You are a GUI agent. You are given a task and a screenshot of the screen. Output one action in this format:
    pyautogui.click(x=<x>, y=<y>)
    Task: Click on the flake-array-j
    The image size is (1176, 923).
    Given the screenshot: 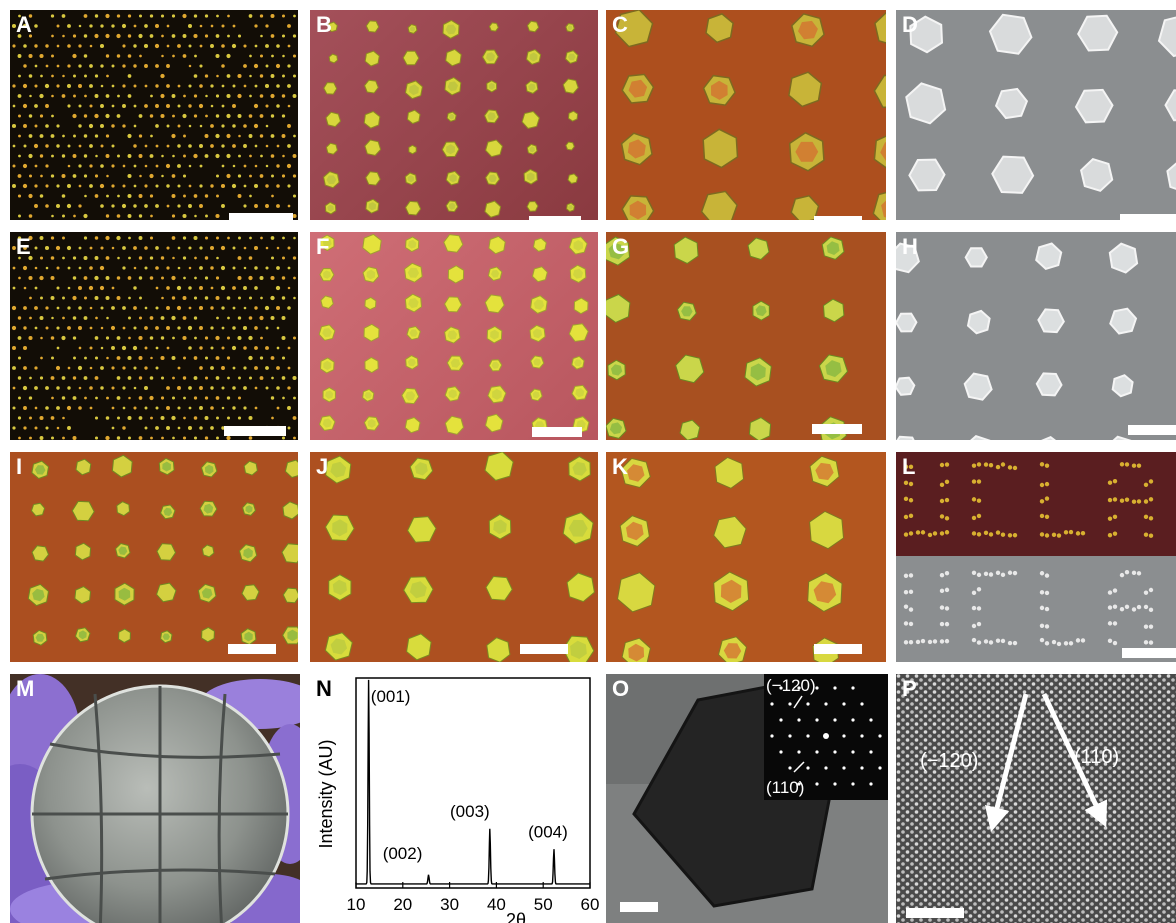 What is the action you would take?
    pyautogui.click(x=459, y=557)
    